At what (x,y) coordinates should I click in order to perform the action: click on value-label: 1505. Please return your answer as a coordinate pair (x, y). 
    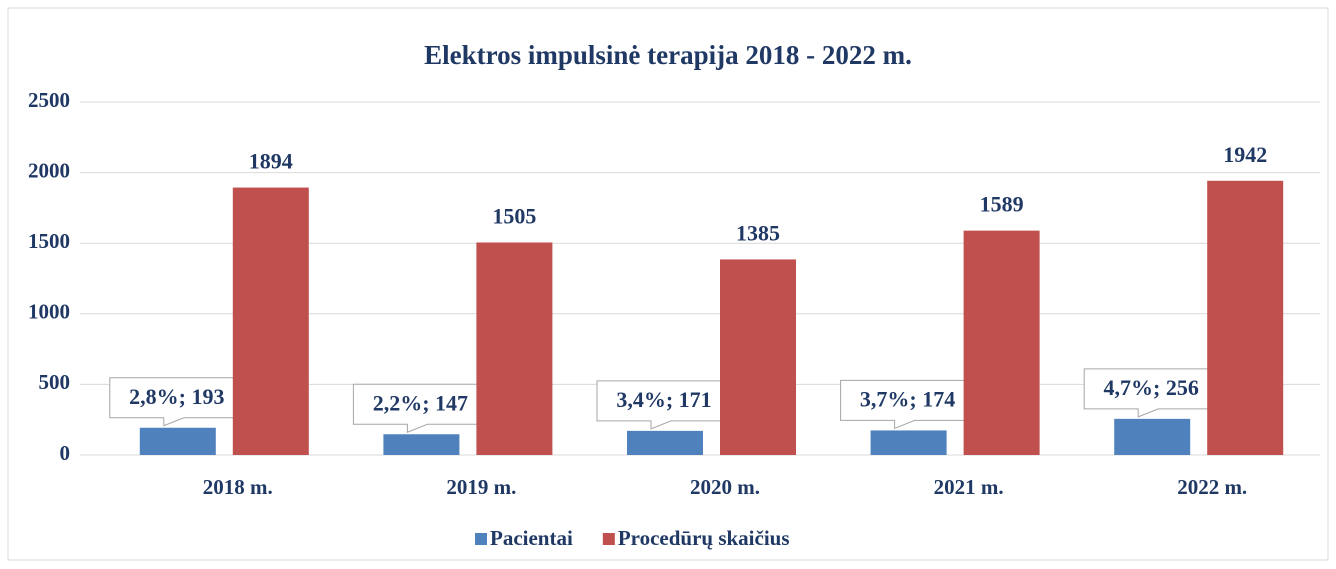
    Looking at the image, I should click on (514, 216).